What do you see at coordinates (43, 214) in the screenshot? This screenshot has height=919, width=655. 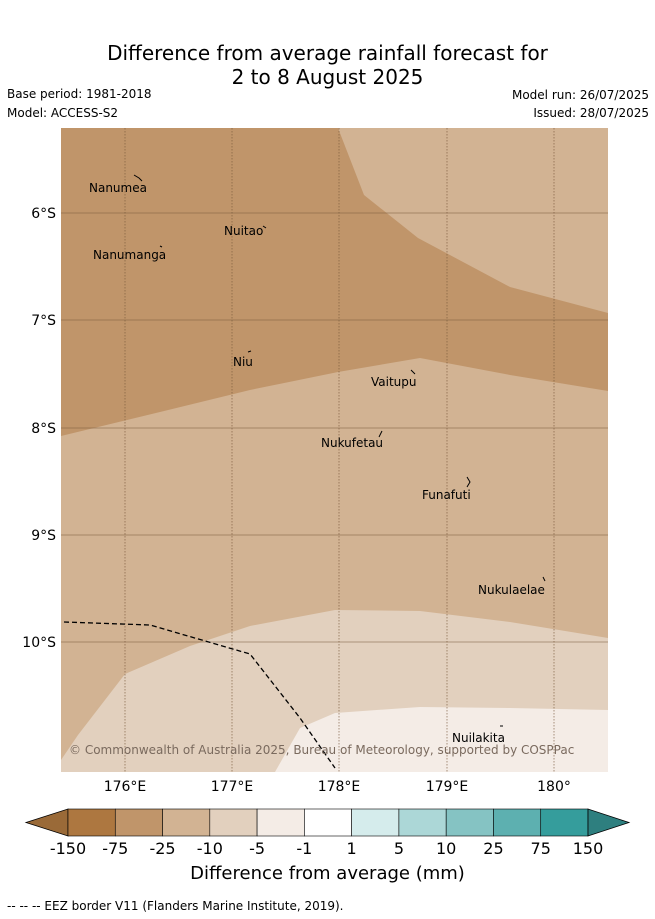 I see `lat-label: 6°S` at bounding box center [43, 214].